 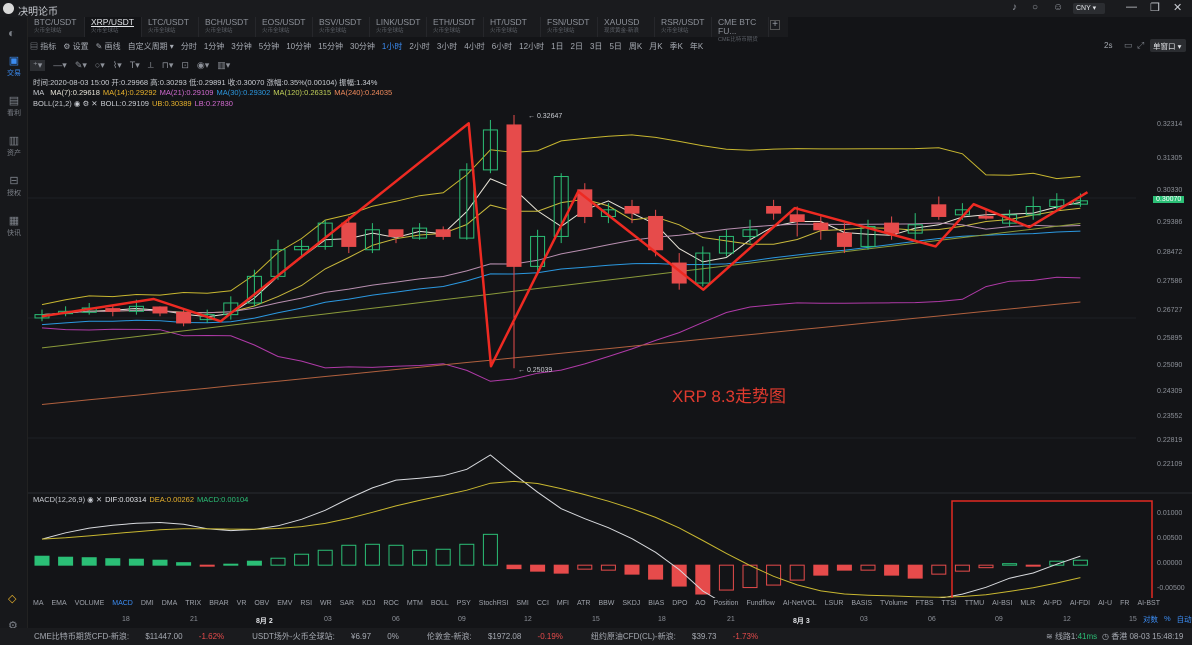 What do you see at coordinates (576, 46) in the screenshot?
I see `toolbar-item-18: 2日` at bounding box center [576, 46].